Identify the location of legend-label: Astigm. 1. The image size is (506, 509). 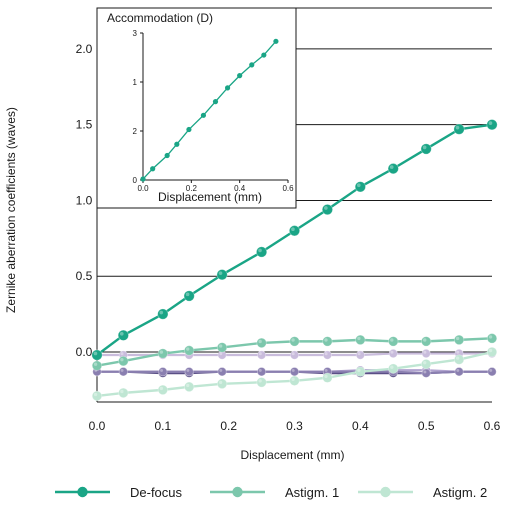
(312, 492).